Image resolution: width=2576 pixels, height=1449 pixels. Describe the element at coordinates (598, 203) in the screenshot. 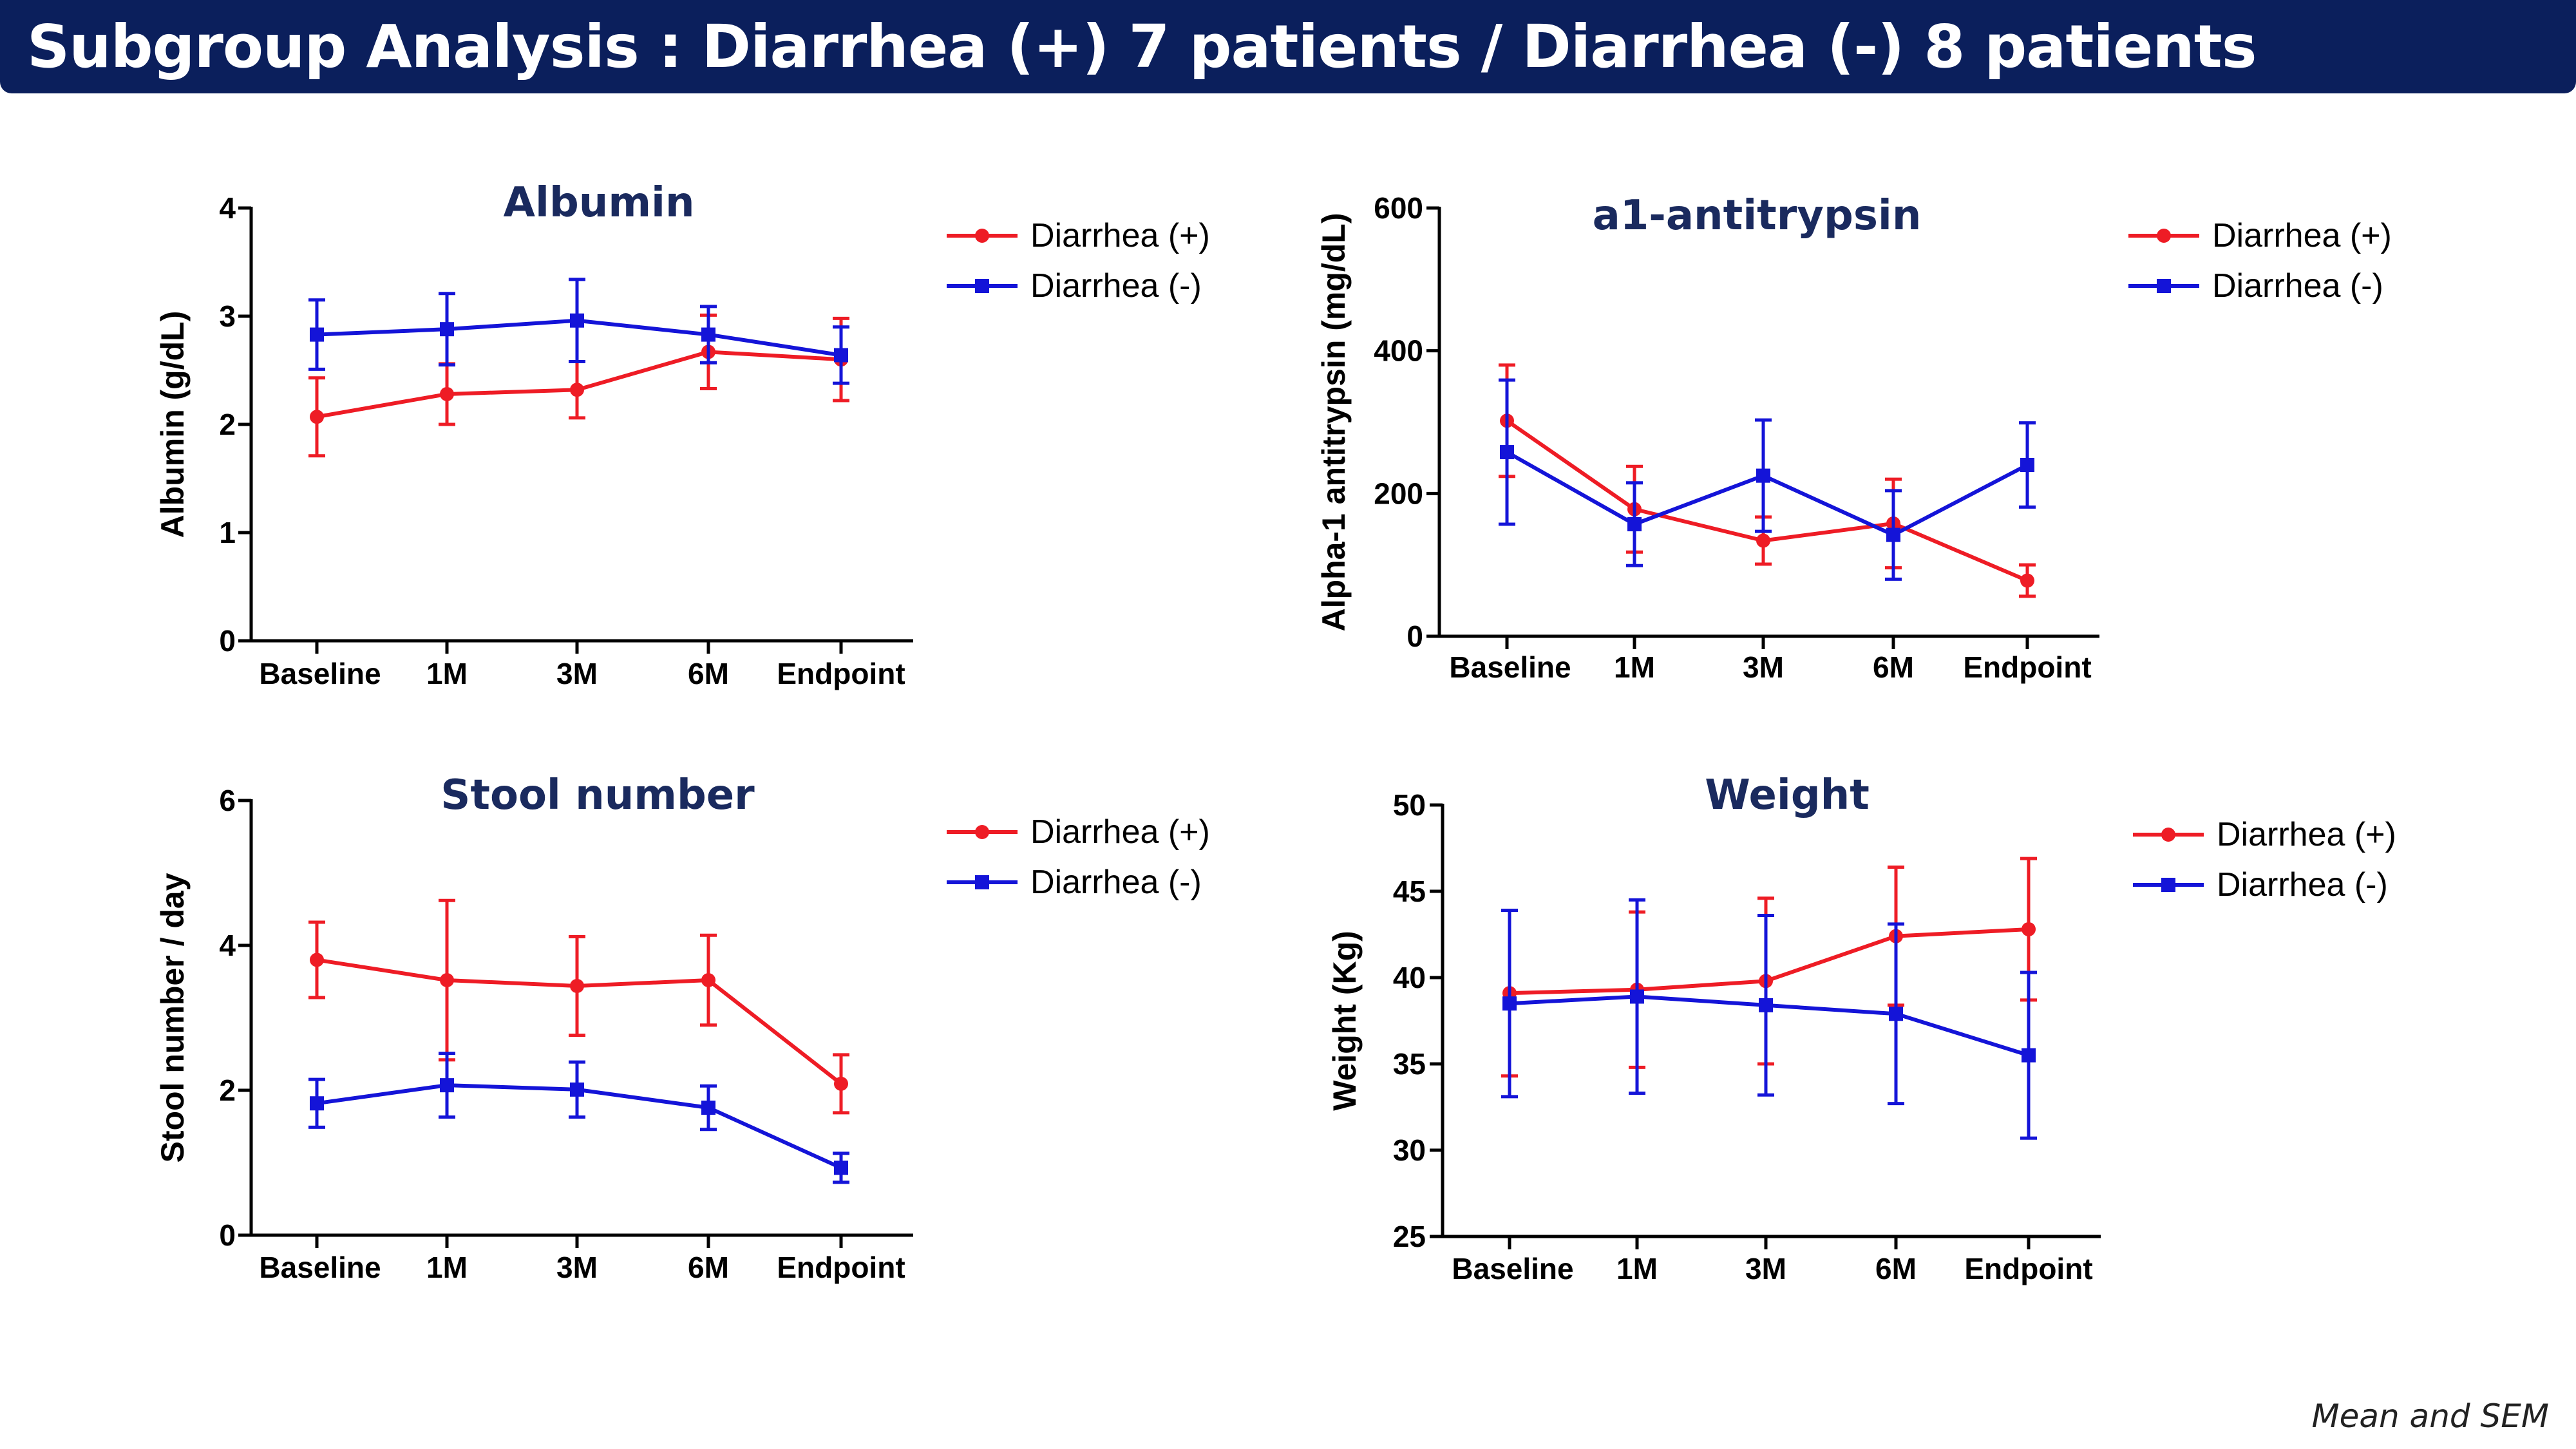

I see `chart-title: Albumin` at that location.